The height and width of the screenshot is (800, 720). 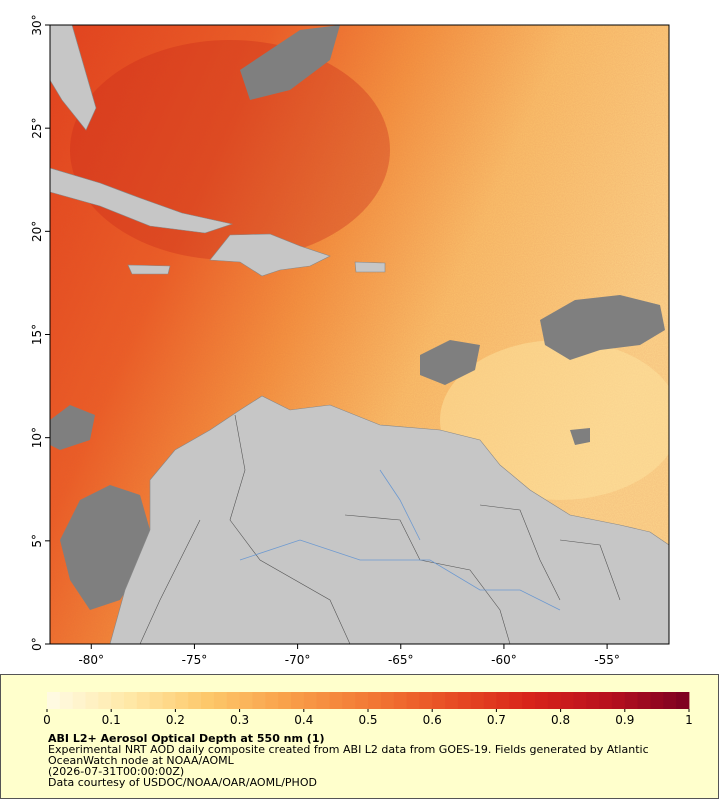 I want to click on y-tick-label: 25°, so click(x=37, y=128).